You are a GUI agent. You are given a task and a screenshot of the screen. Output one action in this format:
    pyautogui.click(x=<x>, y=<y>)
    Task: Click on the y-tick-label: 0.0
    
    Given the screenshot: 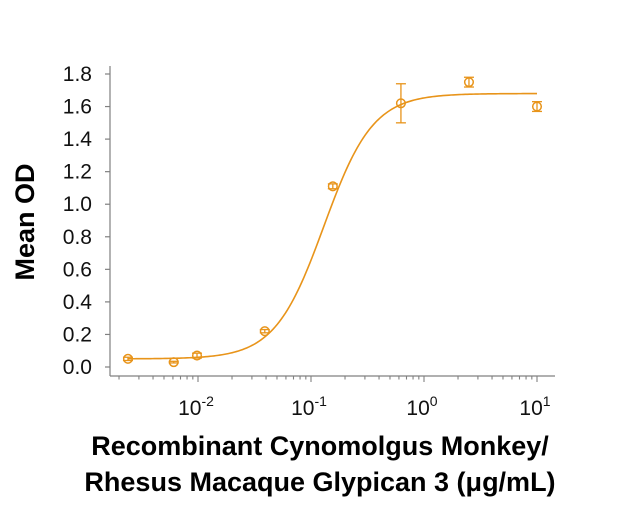 What is the action you would take?
    pyautogui.click(x=77, y=367)
    